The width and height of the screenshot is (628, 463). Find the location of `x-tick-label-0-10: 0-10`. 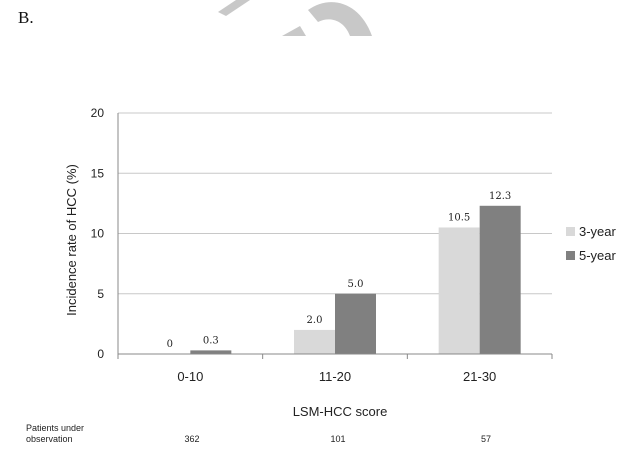

x-tick-label-0-10: 0-10 is located at coordinates (190, 376).